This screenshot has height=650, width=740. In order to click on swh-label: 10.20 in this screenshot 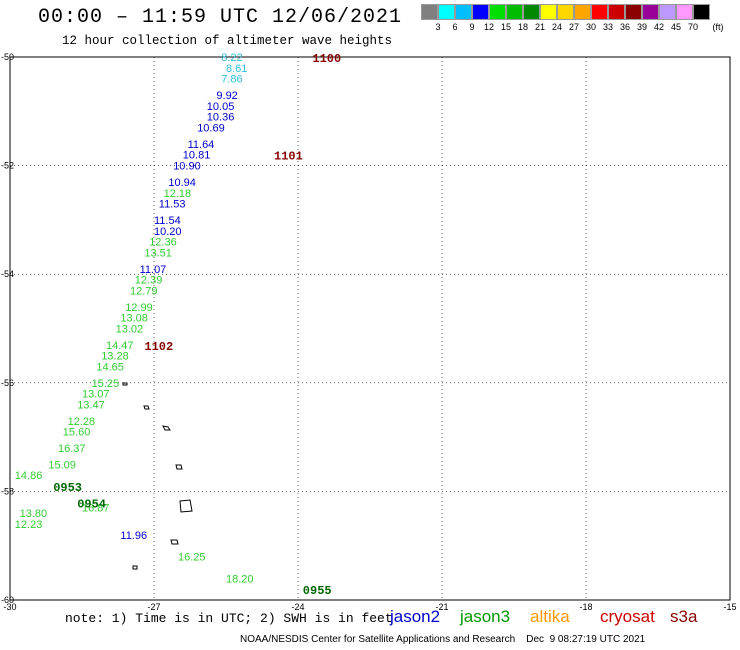, I will do `click(168, 232)`.